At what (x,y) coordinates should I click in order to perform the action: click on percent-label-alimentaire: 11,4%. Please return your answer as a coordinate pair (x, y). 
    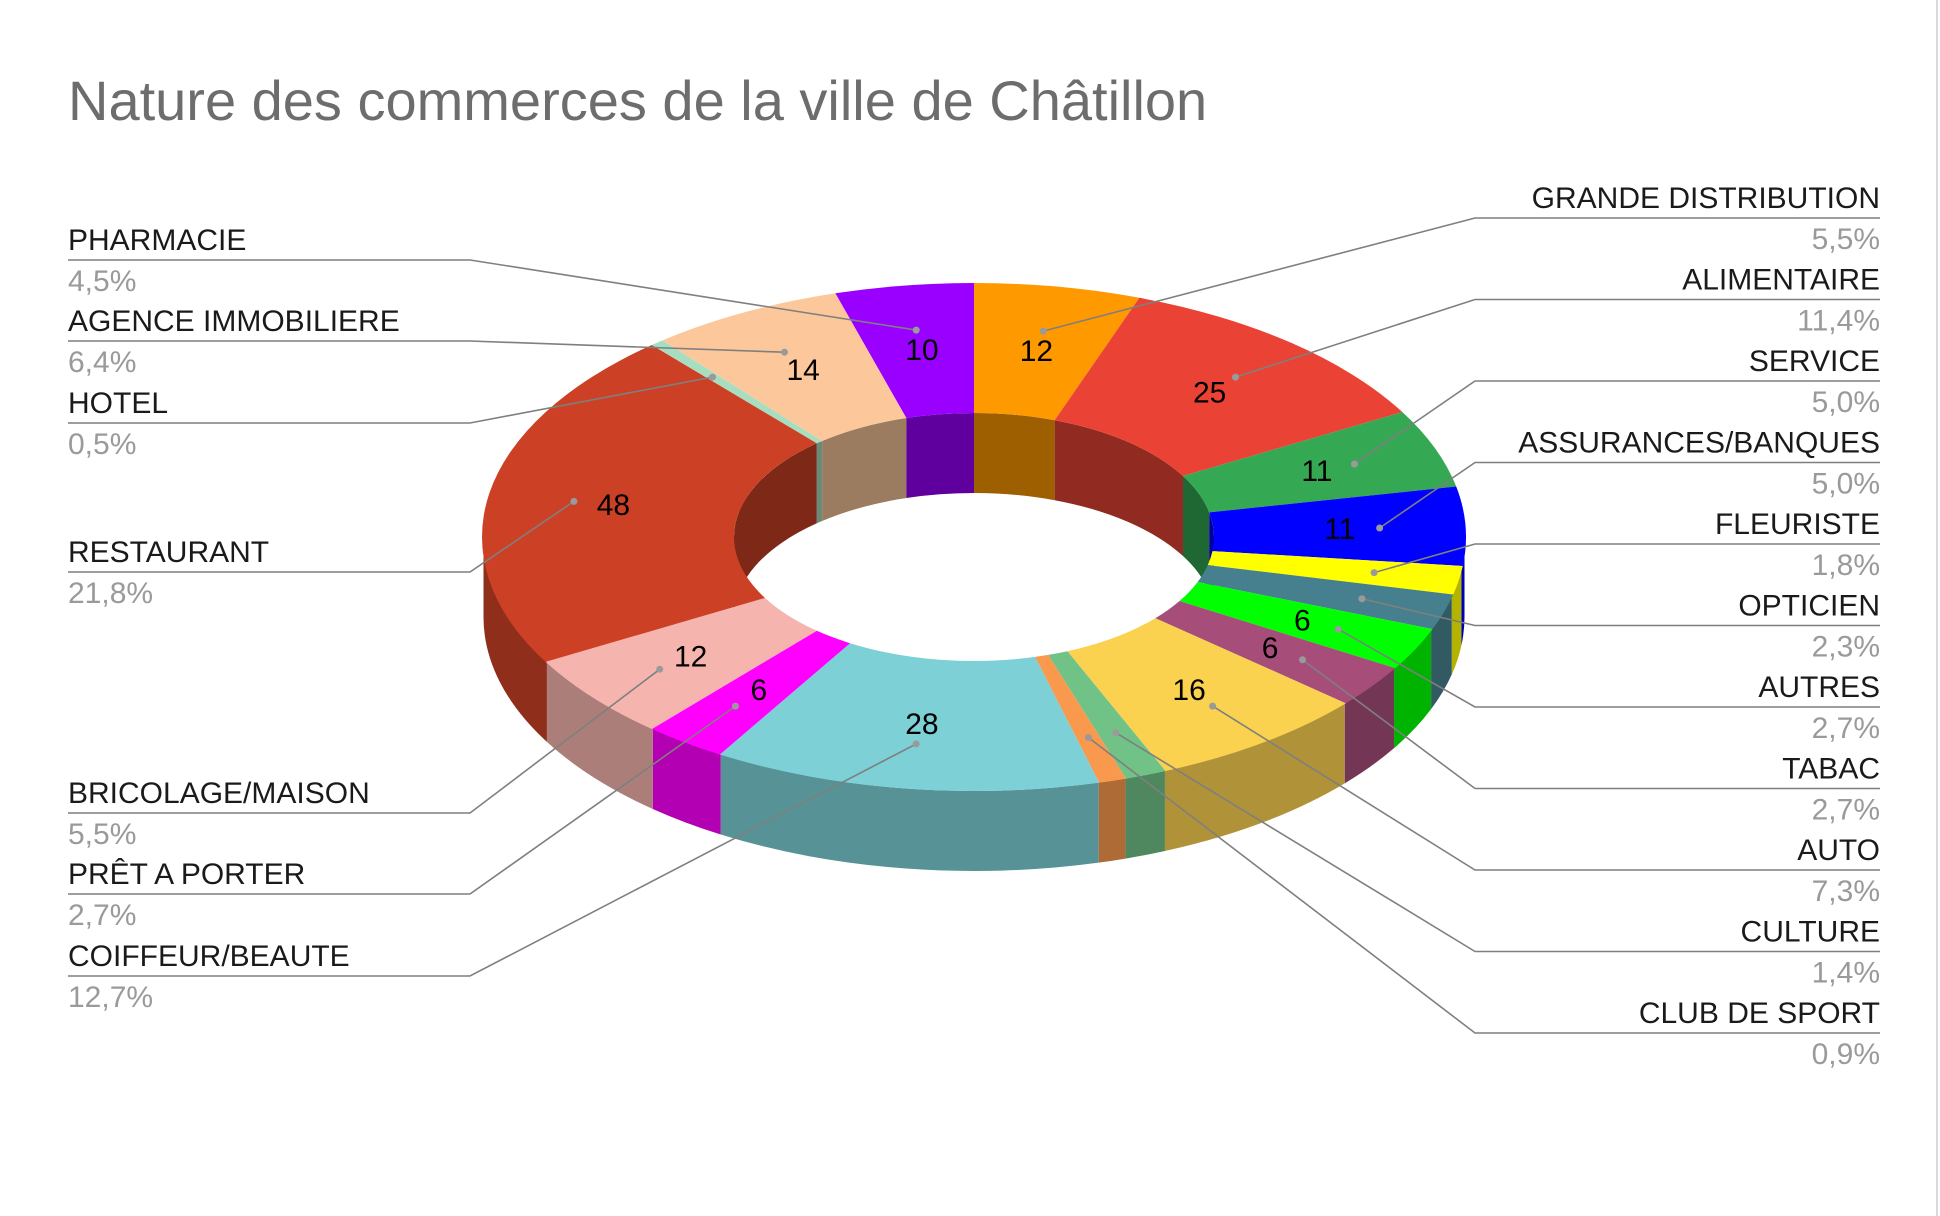
    Looking at the image, I should click on (1838, 321).